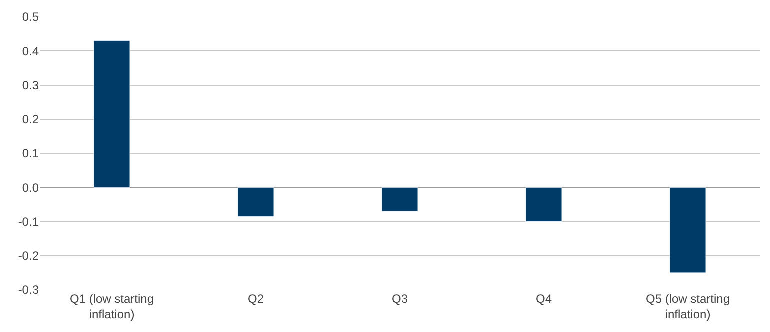 The width and height of the screenshot is (770, 332). I want to click on x-tick-label: Q2, so click(256, 299).